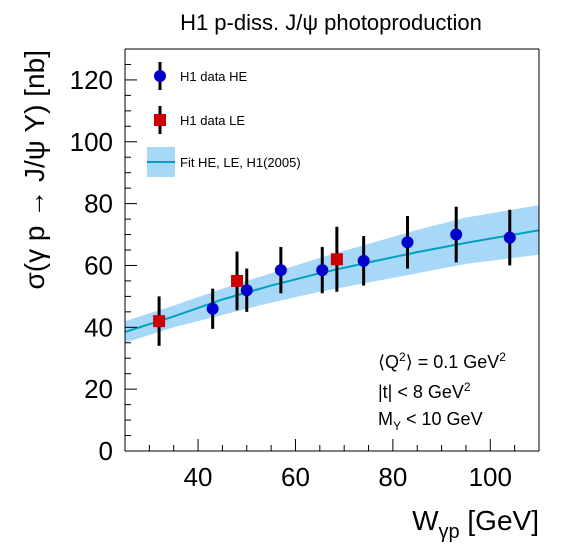 This screenshot has height=549, width=567. Describe the element at coordinates (91, 80) in the screenshot. I see `y-tick-label: 120` at that location.